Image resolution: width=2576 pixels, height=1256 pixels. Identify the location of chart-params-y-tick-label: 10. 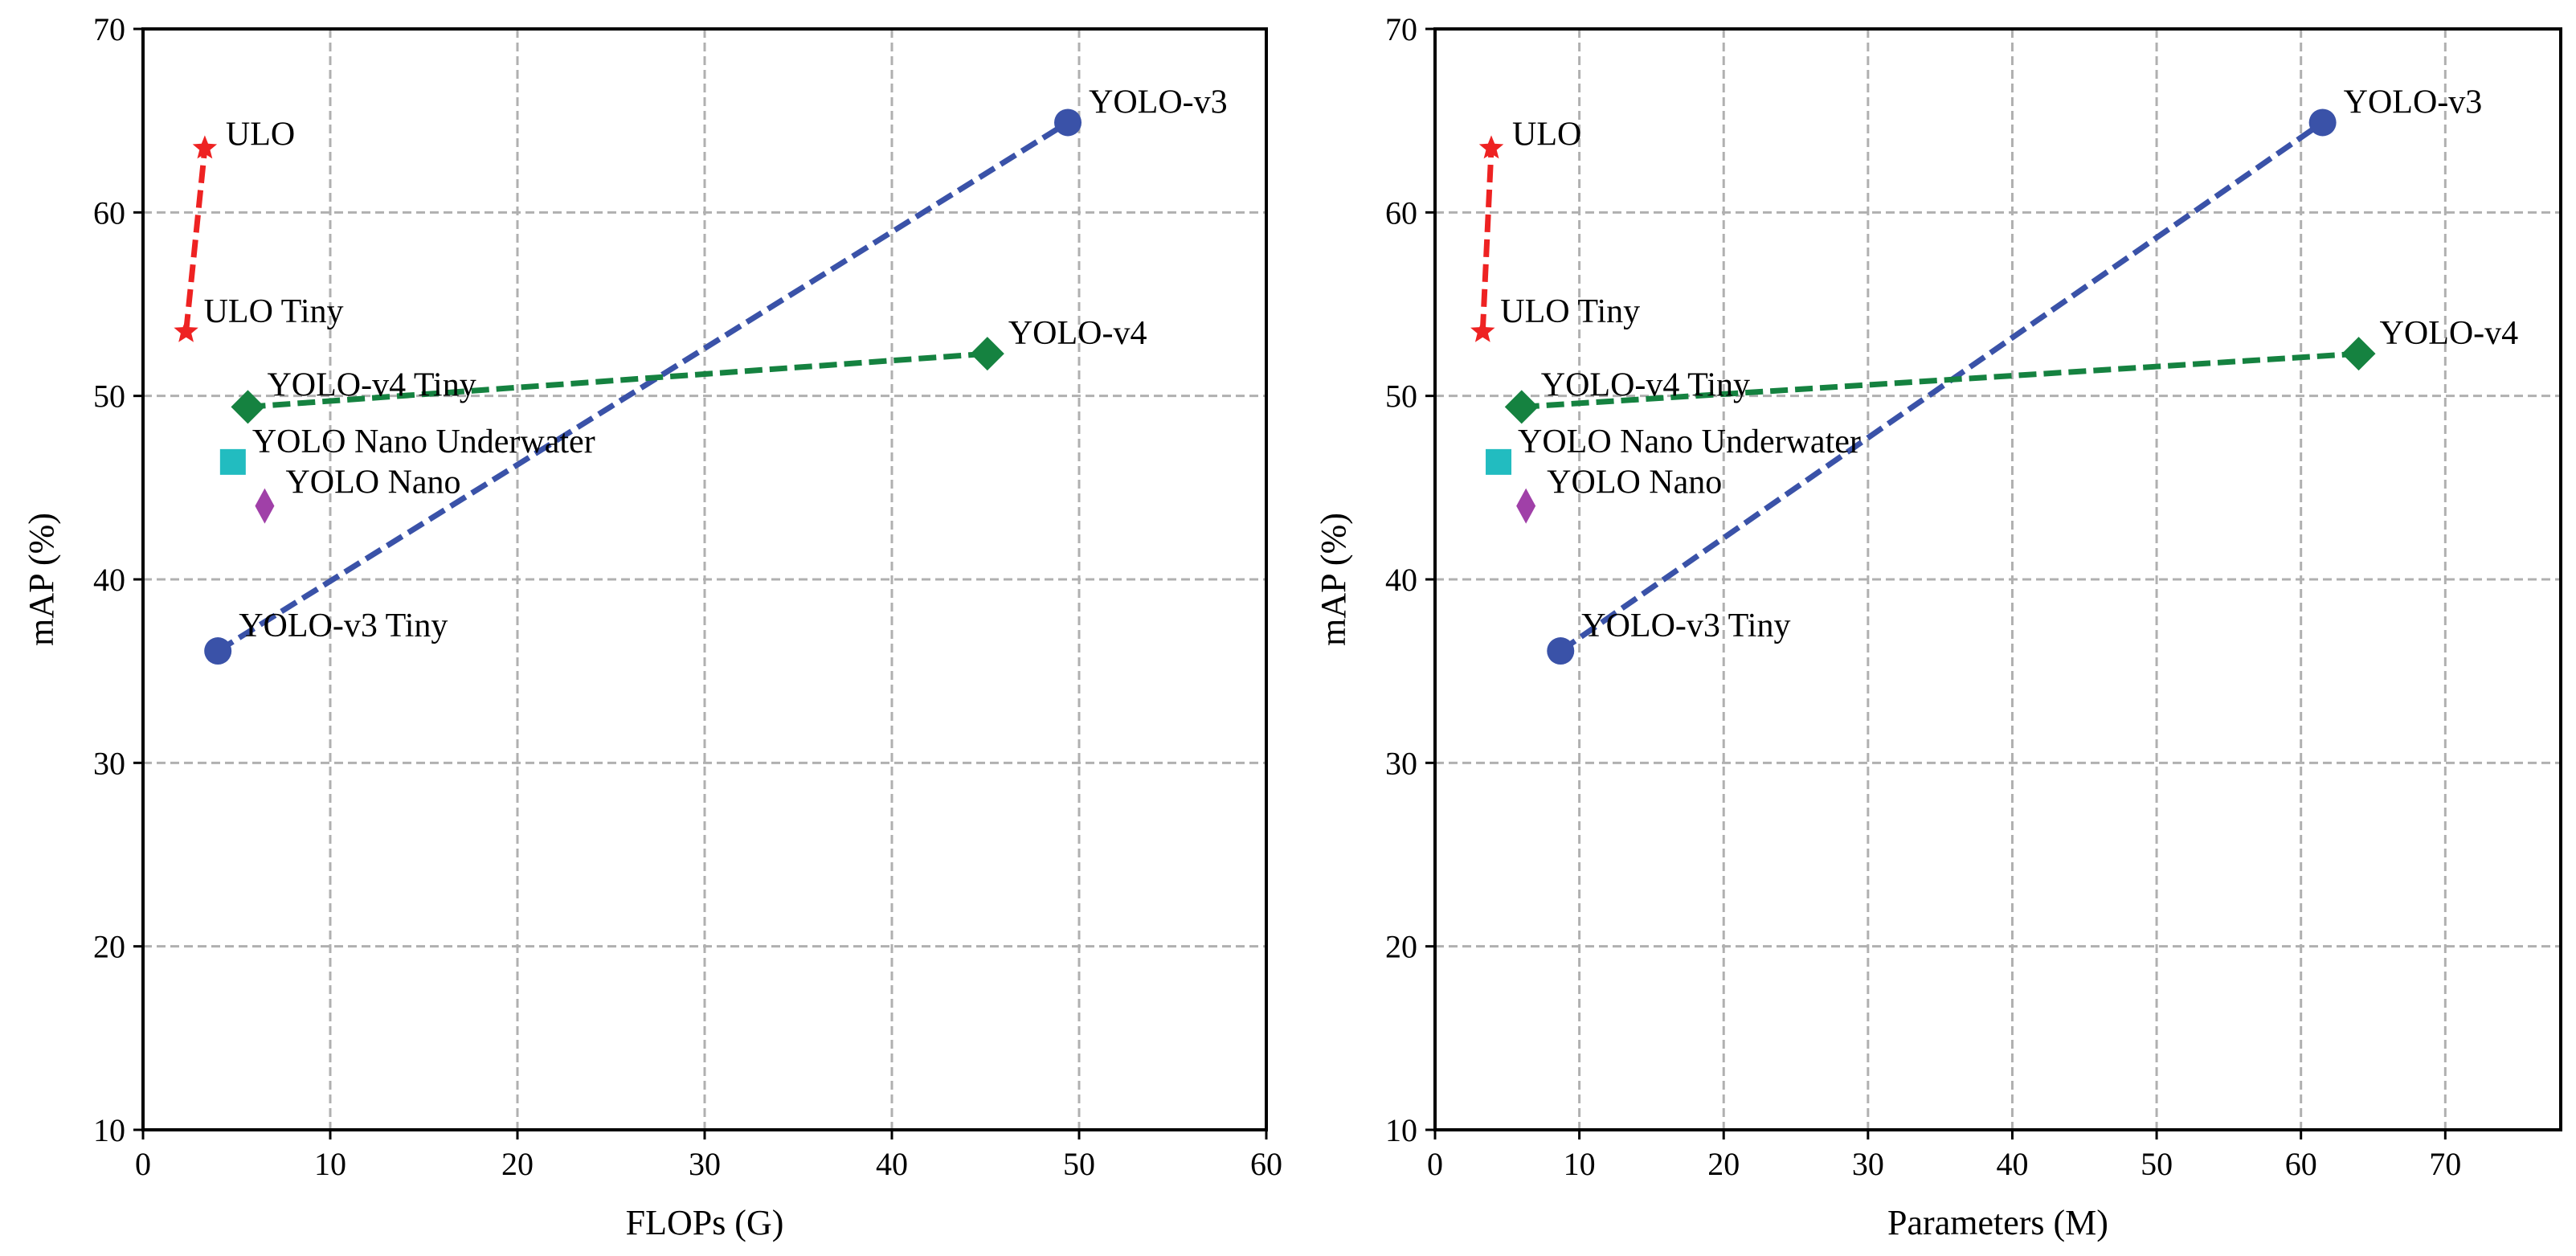
(1401, 1130).